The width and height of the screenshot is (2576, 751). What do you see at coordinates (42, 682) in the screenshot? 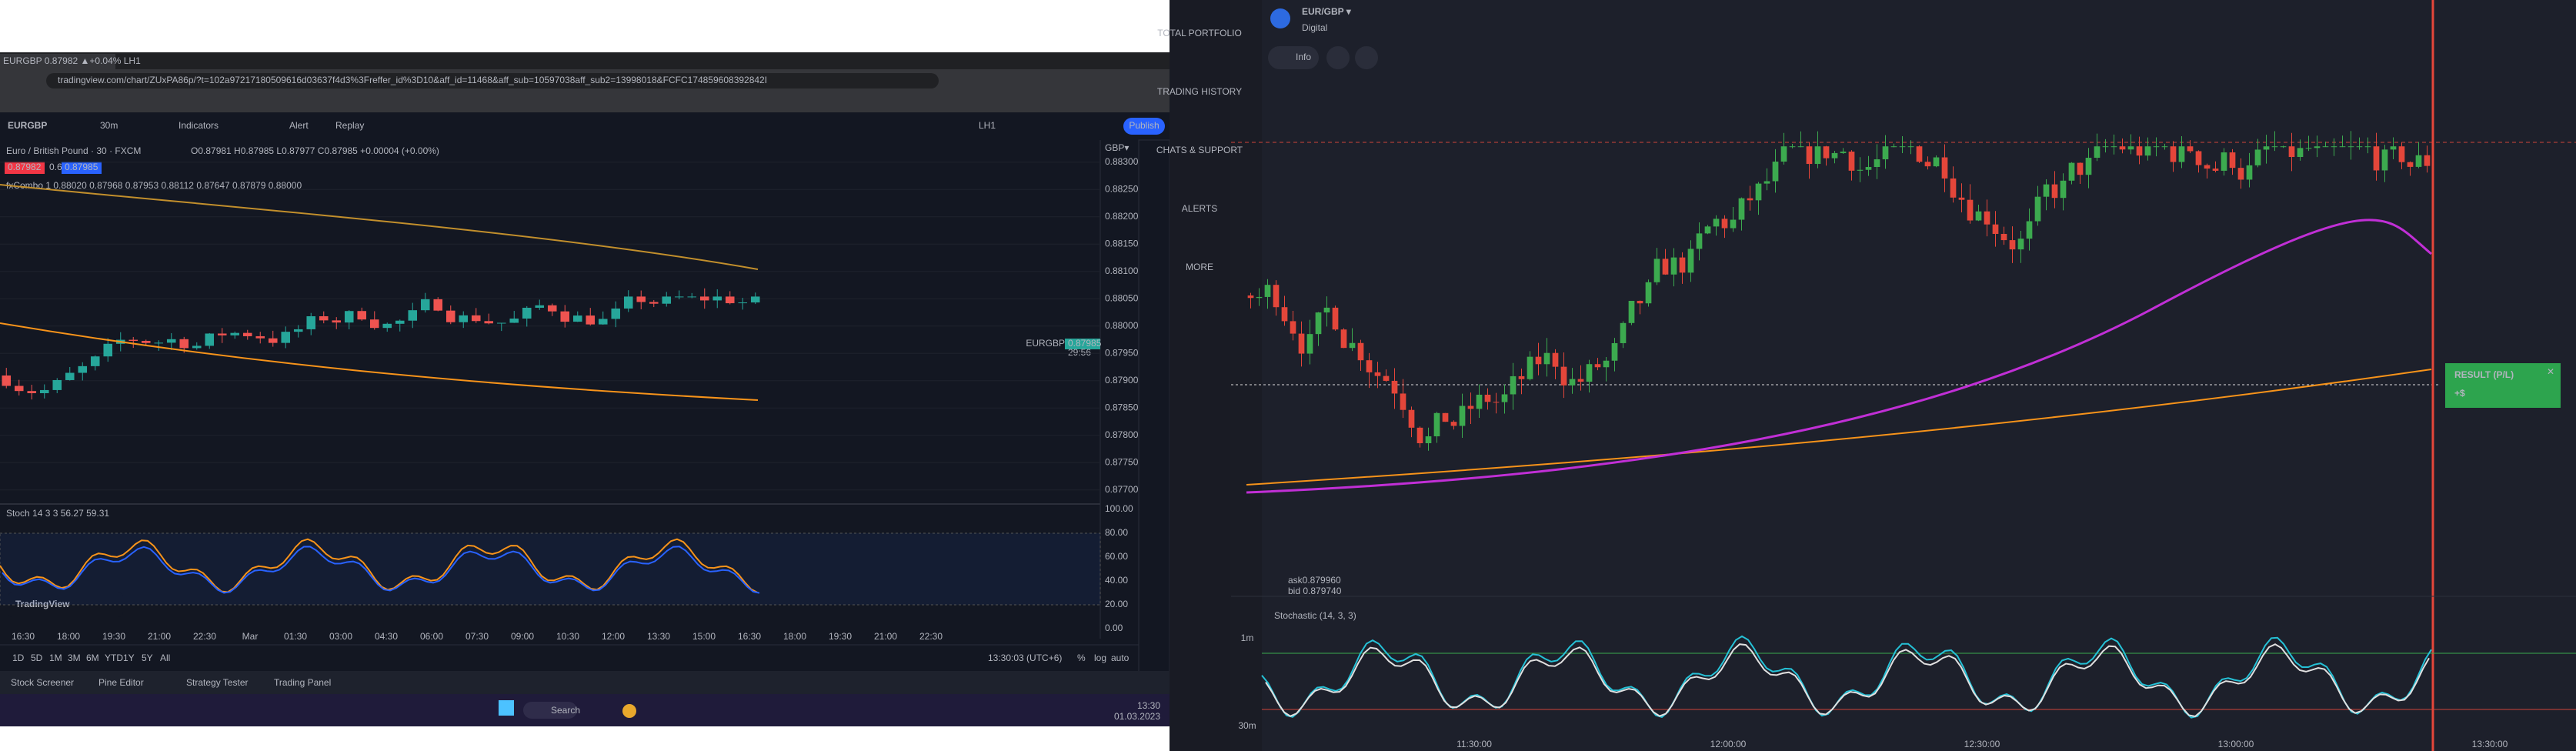
I see `panel-tab: Stock Screener` at bounding box center [42, 682].